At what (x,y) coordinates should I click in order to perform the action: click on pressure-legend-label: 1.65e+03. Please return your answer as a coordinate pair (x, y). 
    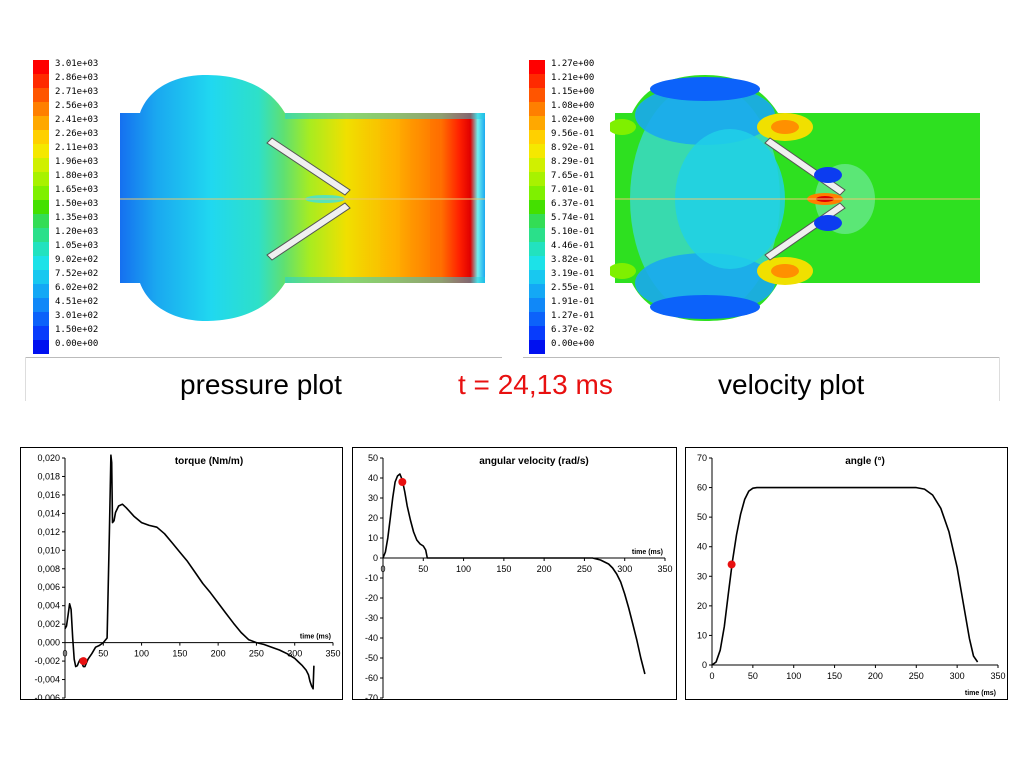
    Looking at the image, I should click on (77, 190).